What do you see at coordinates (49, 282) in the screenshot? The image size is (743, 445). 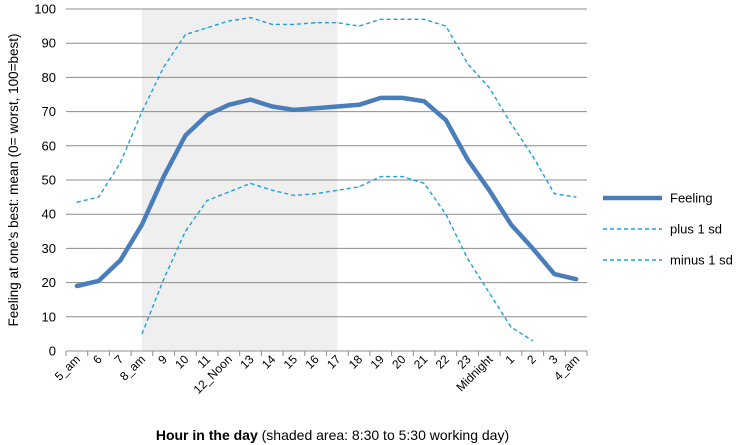 I see `y-tick-label: 20` at bounding box center [49, 282].